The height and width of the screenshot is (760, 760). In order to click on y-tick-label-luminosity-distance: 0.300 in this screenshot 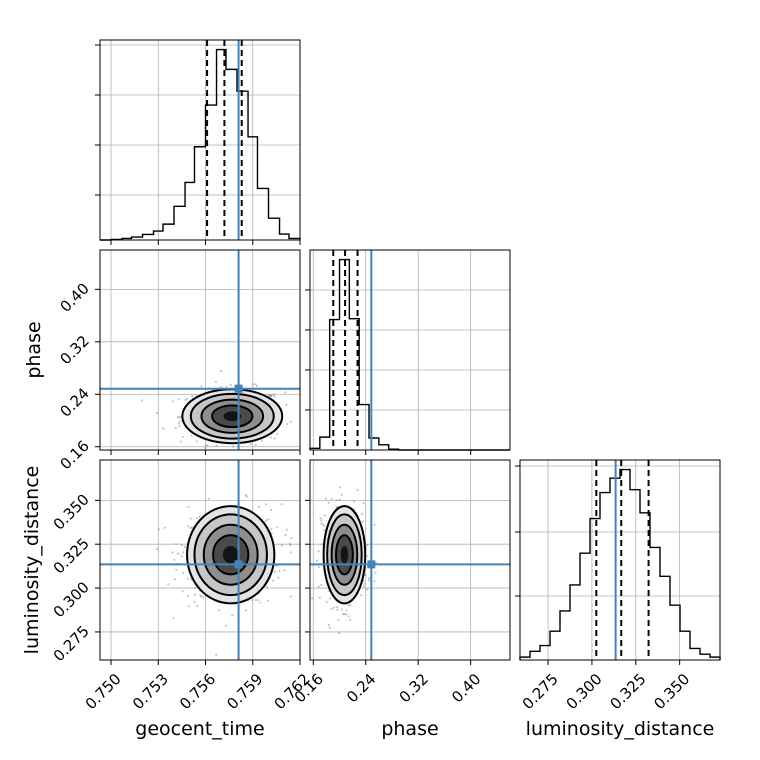, I will do `click(71, 599)`.